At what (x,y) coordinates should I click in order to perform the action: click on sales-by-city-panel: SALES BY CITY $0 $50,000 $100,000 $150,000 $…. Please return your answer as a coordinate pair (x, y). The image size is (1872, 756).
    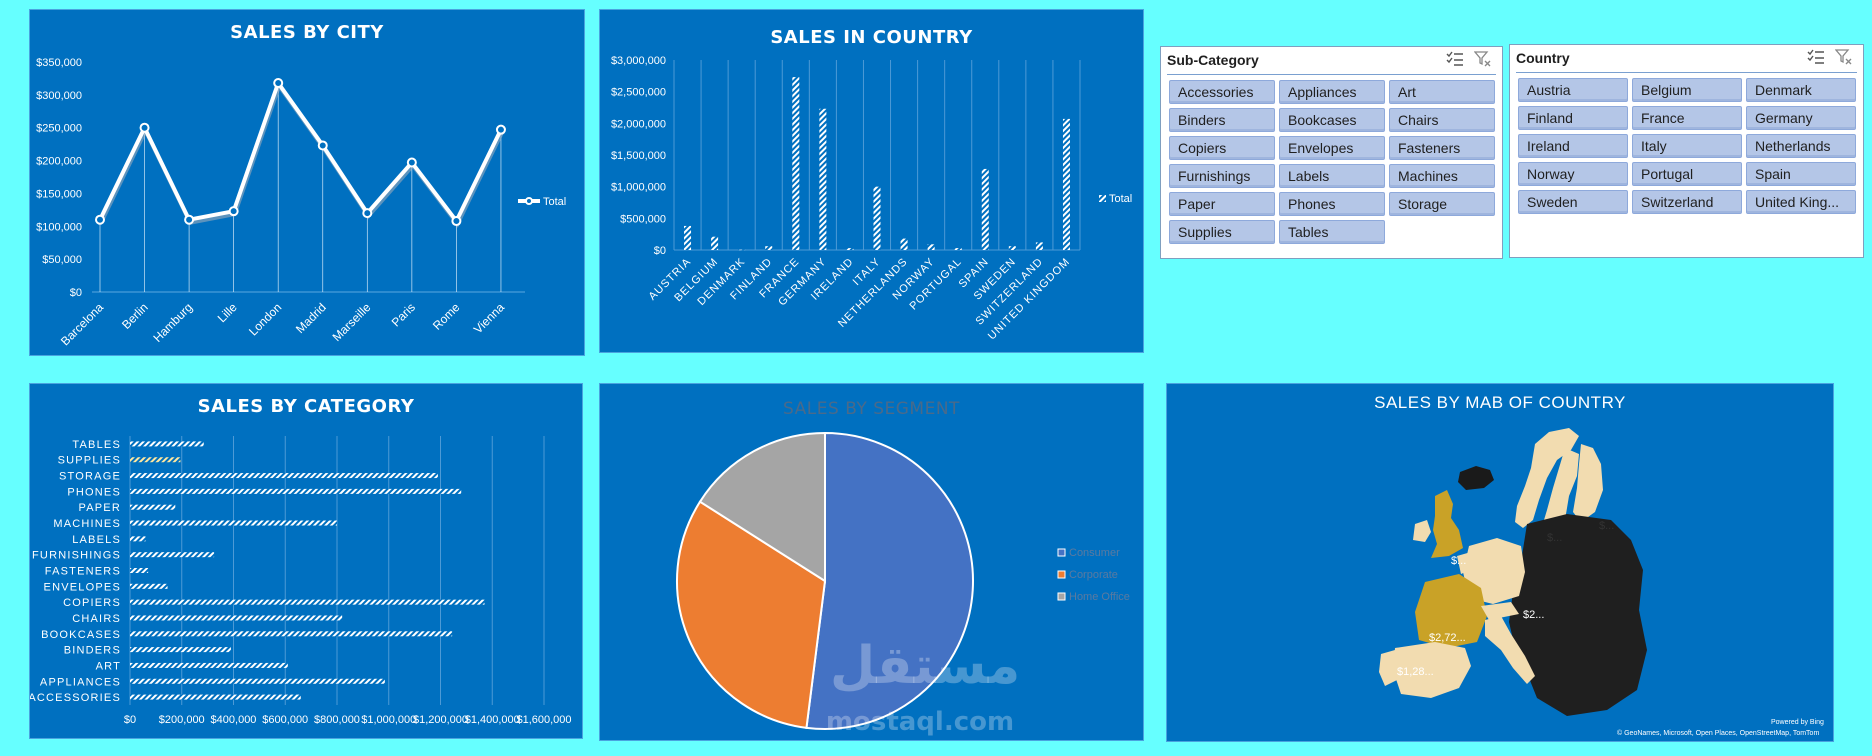
    Looking at the image, I should click on (307, 182).